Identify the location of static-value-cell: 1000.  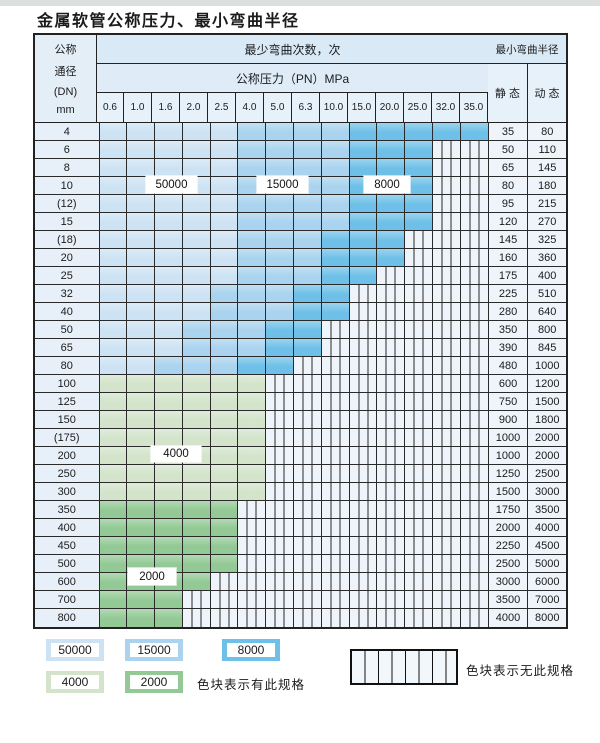
(508, 438).